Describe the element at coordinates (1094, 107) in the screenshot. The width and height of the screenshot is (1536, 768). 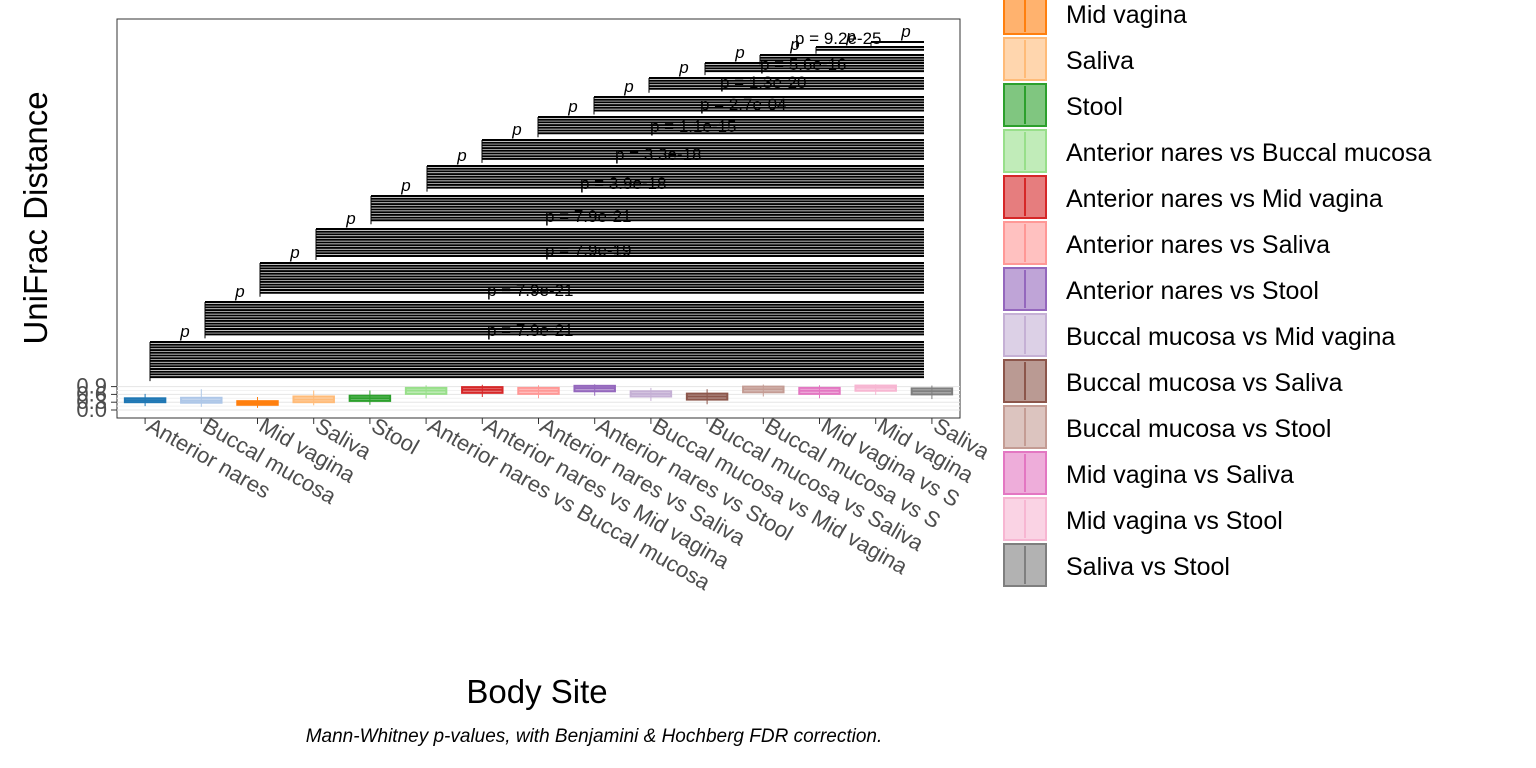
I see `legend-label: Stool` at that location.